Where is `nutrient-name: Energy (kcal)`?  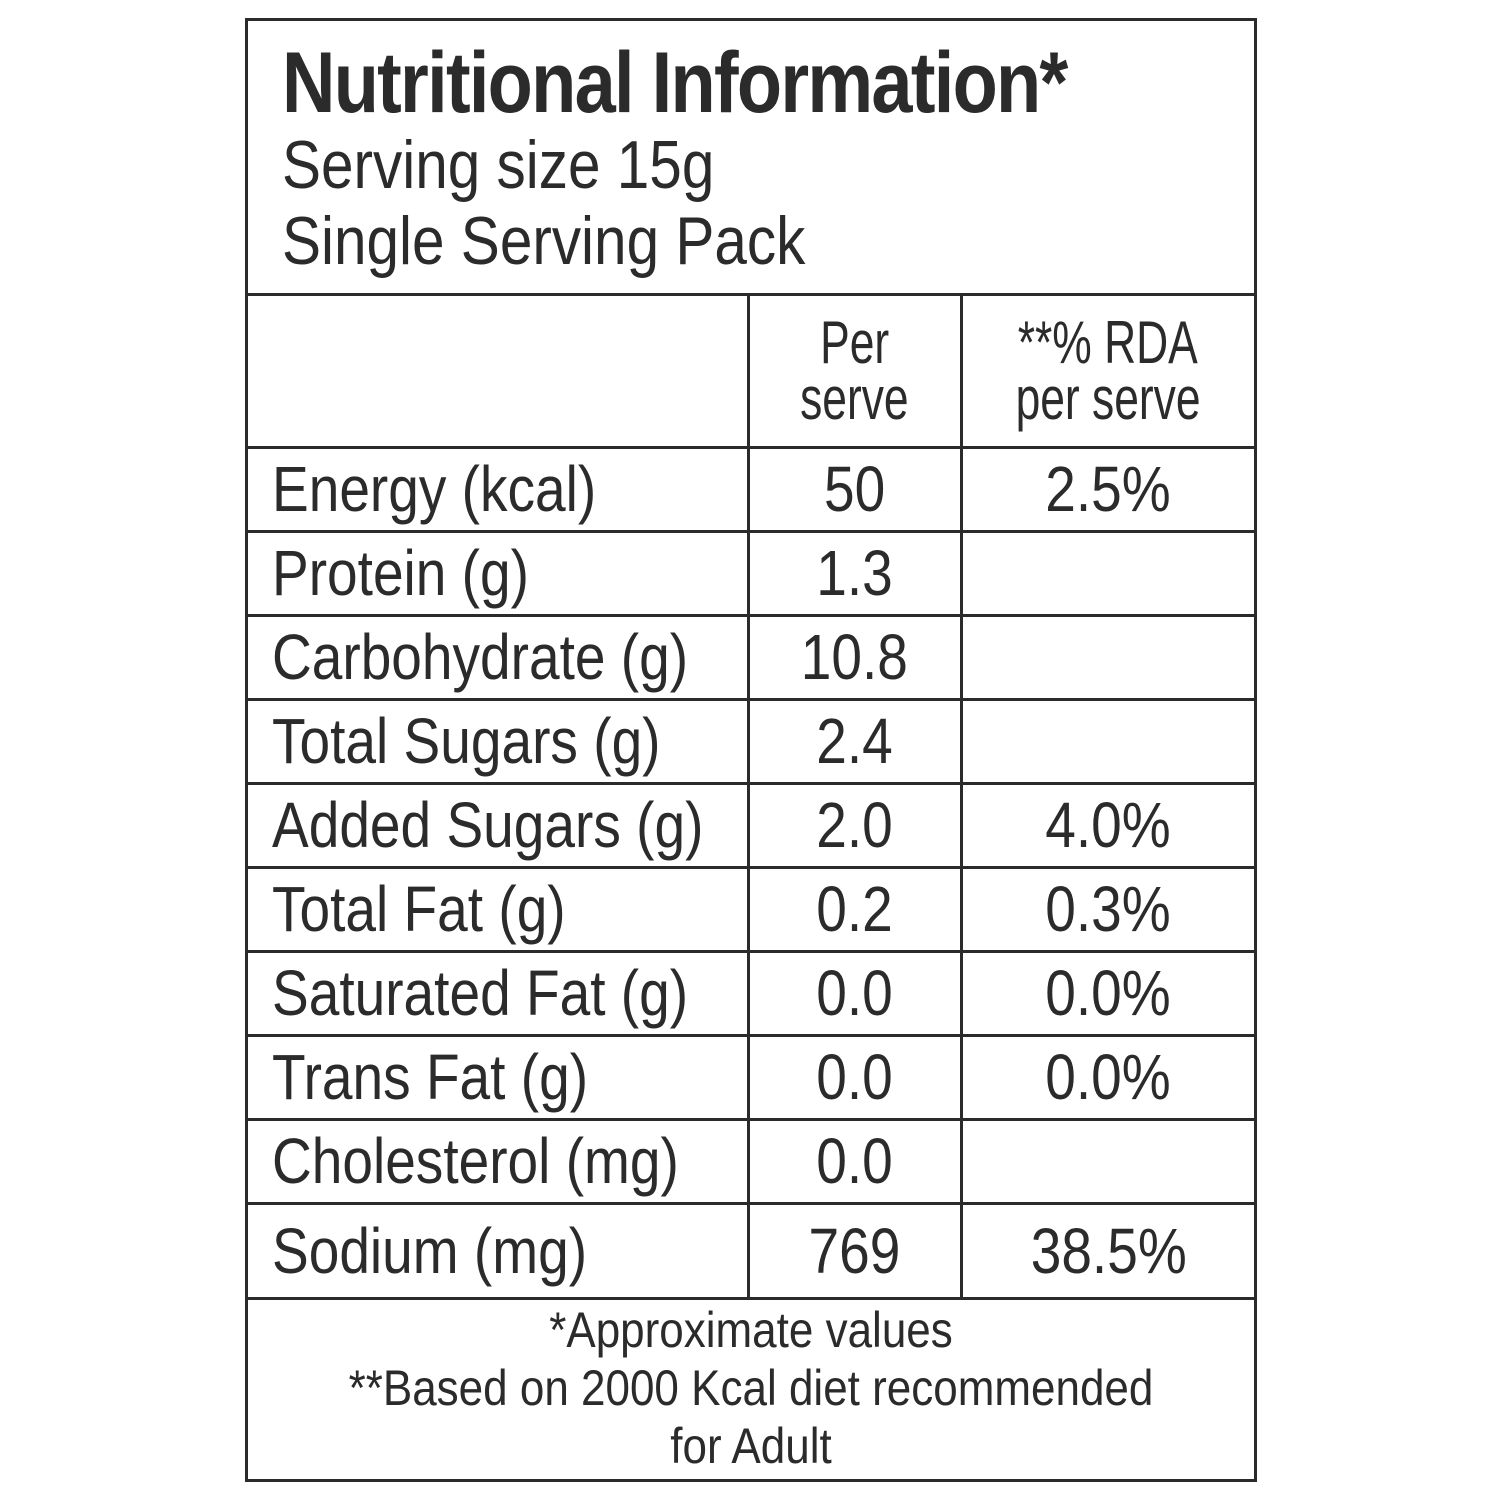 nutrient-name: Energy (kcal) is located at coordinates (499, 489).